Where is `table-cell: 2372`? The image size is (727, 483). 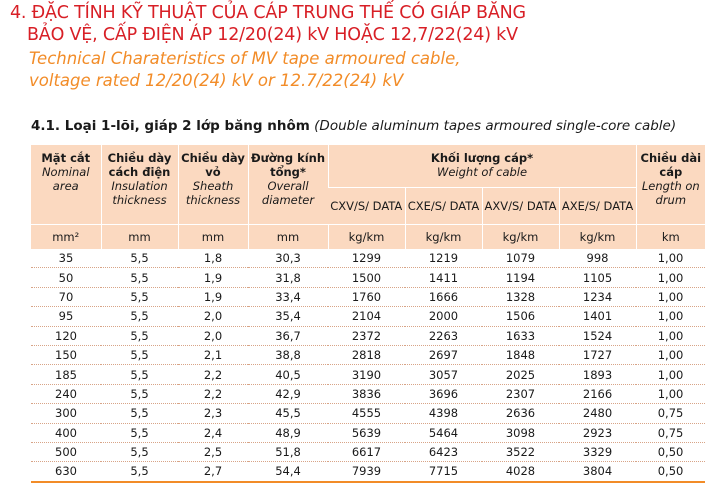
table-cell: 2372 is located at coordinates (366, 336).